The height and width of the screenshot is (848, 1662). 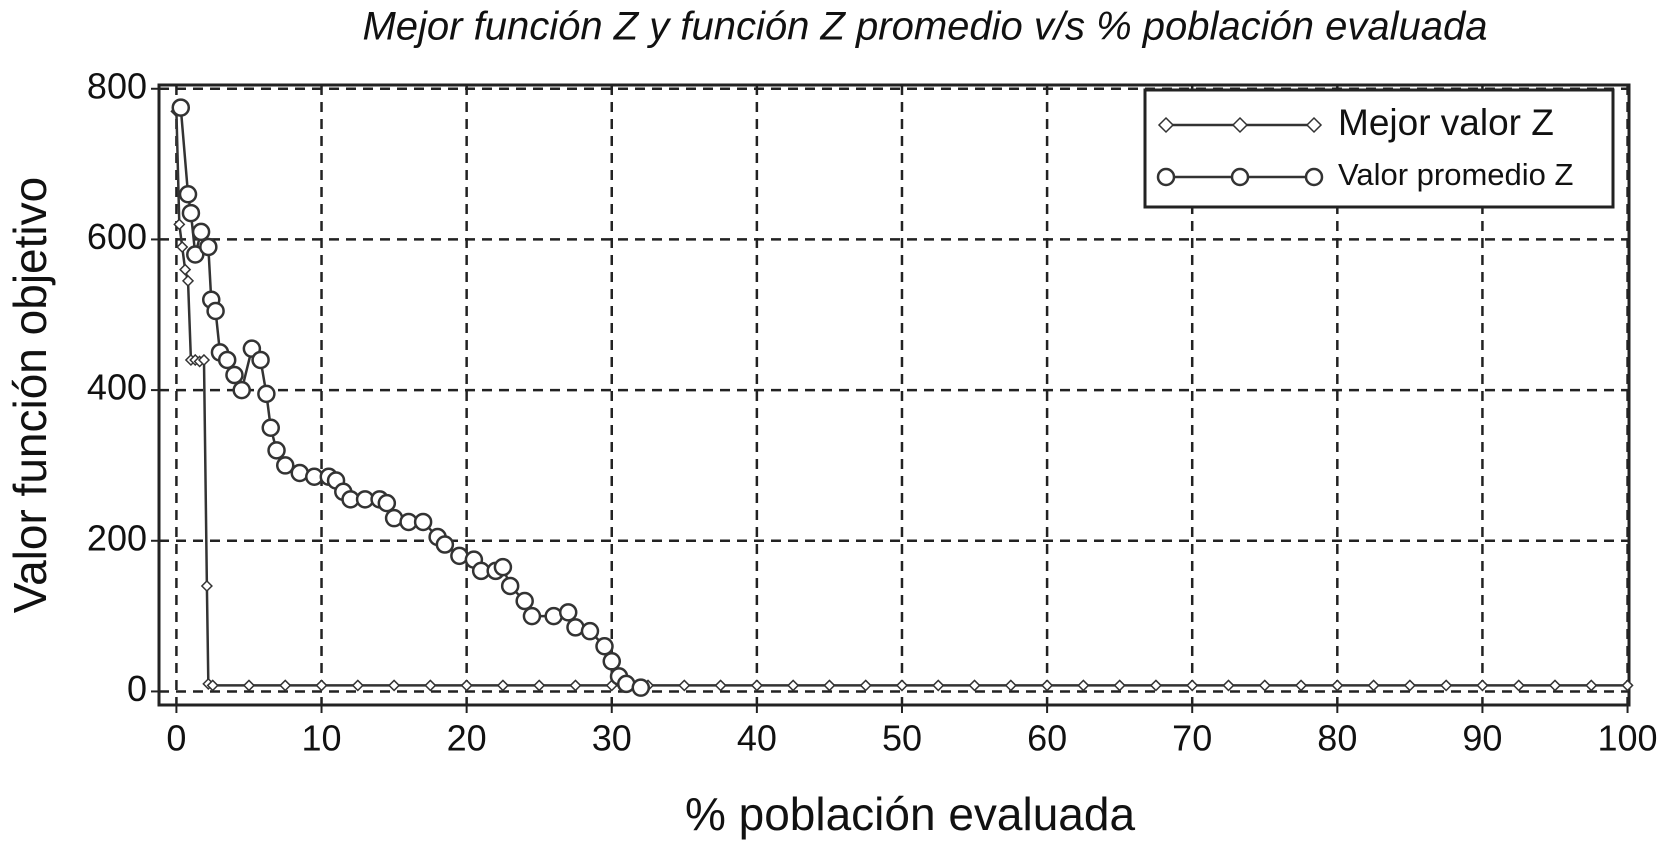 What do you see at coordinates (117, 85) in the screenshot?
I see `y-tick-label: 800` at bounding box center [117, 85].